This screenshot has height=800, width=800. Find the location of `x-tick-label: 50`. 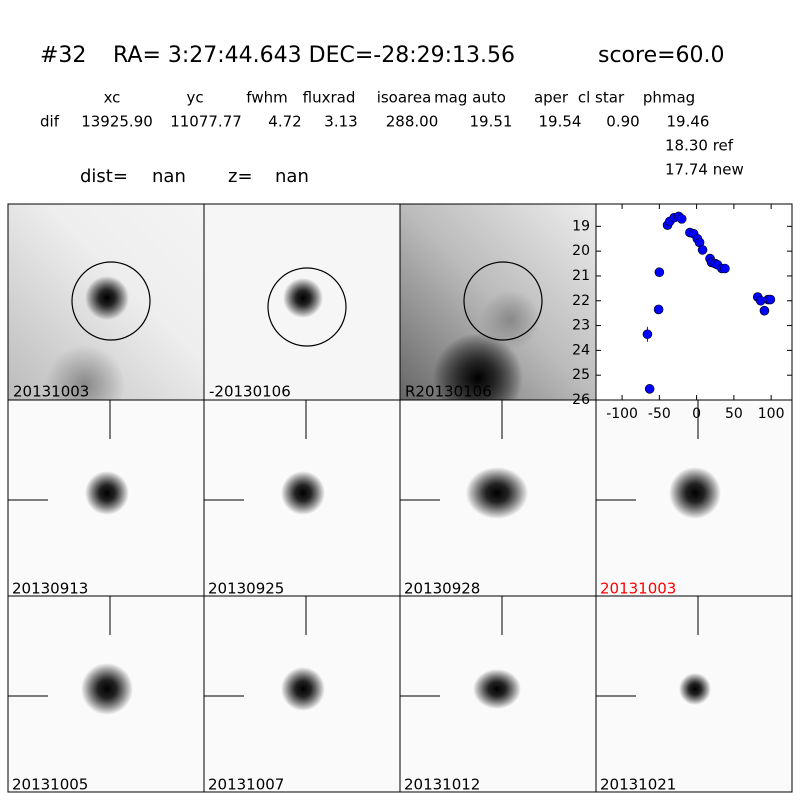

x-tick-label: 50 is located at coordinates (734, 414).